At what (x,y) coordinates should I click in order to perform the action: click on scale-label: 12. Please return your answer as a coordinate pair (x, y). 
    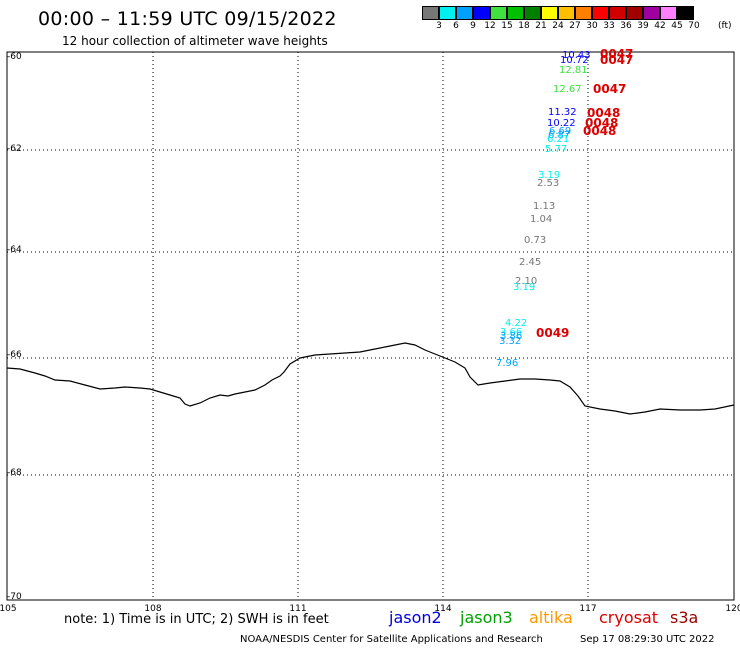
    Looking at the image, I should click on (490, 26).